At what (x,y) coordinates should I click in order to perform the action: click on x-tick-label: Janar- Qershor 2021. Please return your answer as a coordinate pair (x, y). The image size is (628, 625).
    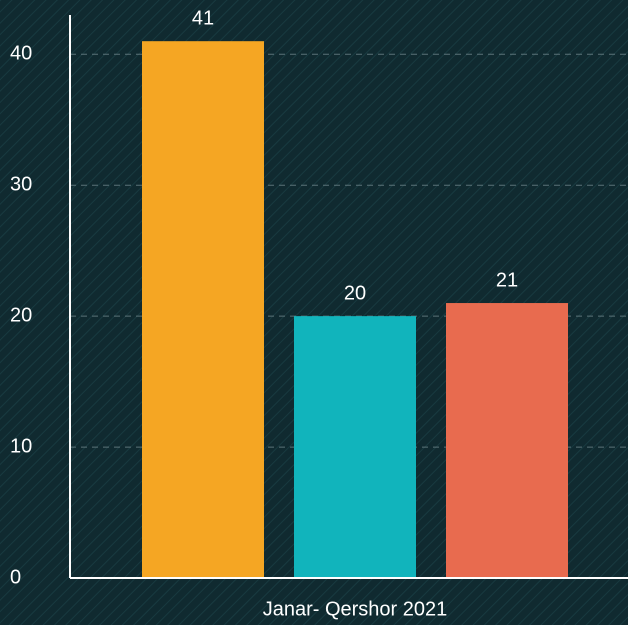
    Looking at the image, I should click on (355, 609).